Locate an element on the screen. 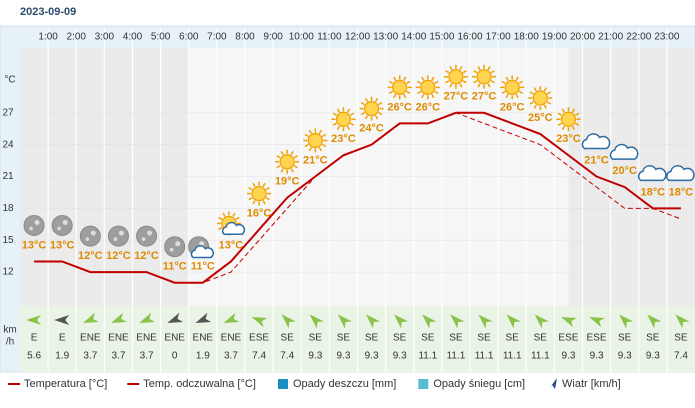 The image size is (695, 408). temperature-label: 18°C is located at coordinates (653, 192).